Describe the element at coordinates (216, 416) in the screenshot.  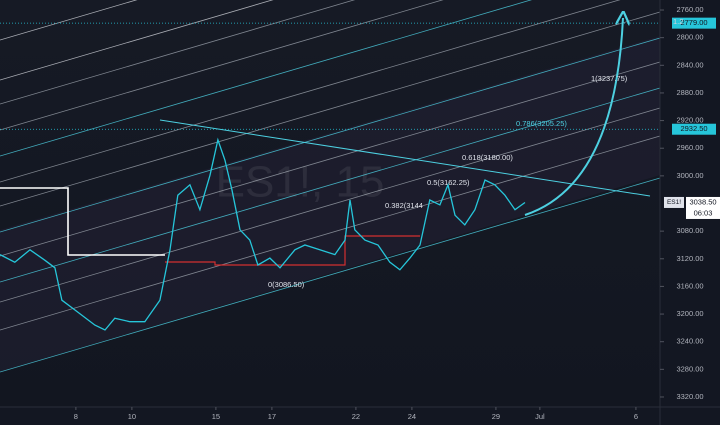
I see `x-tick-label: 15` at that location.